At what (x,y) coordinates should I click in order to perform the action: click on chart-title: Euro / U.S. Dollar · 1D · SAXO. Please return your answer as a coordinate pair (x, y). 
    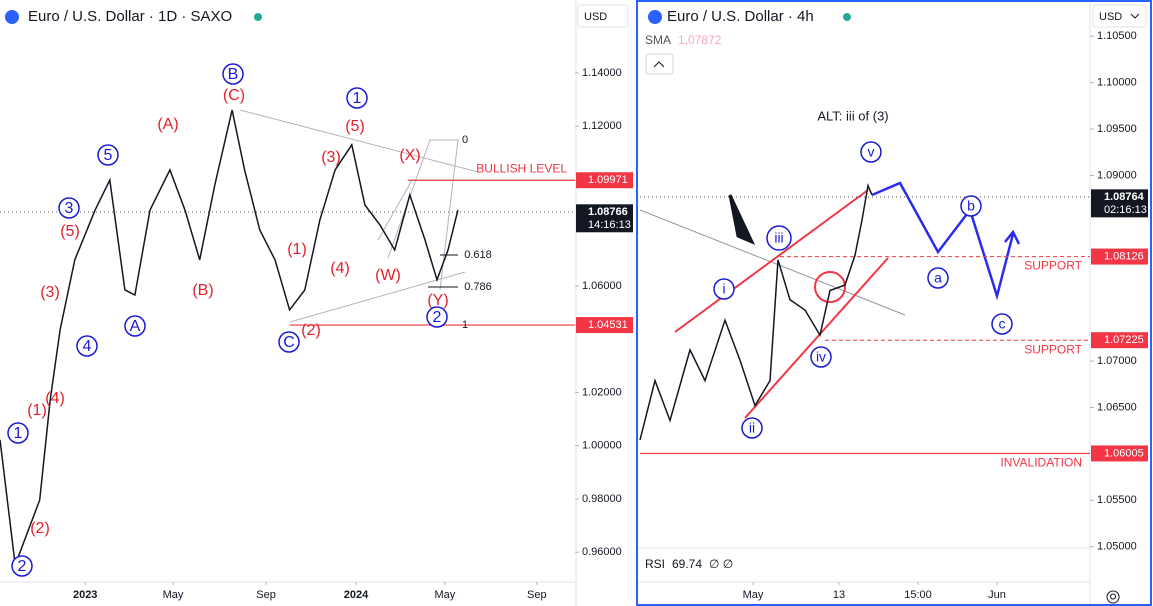
    Looking at the image, I should click on (130, 16).